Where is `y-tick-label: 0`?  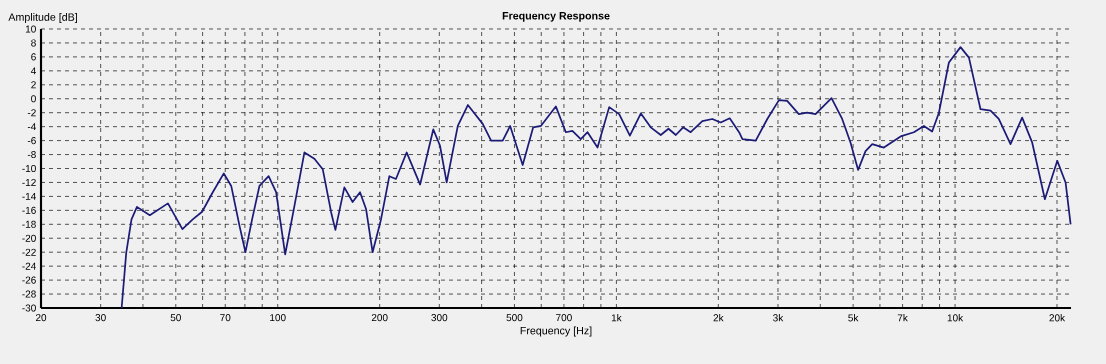 y-tick-label: 0 is located at coordinates (33, 99).